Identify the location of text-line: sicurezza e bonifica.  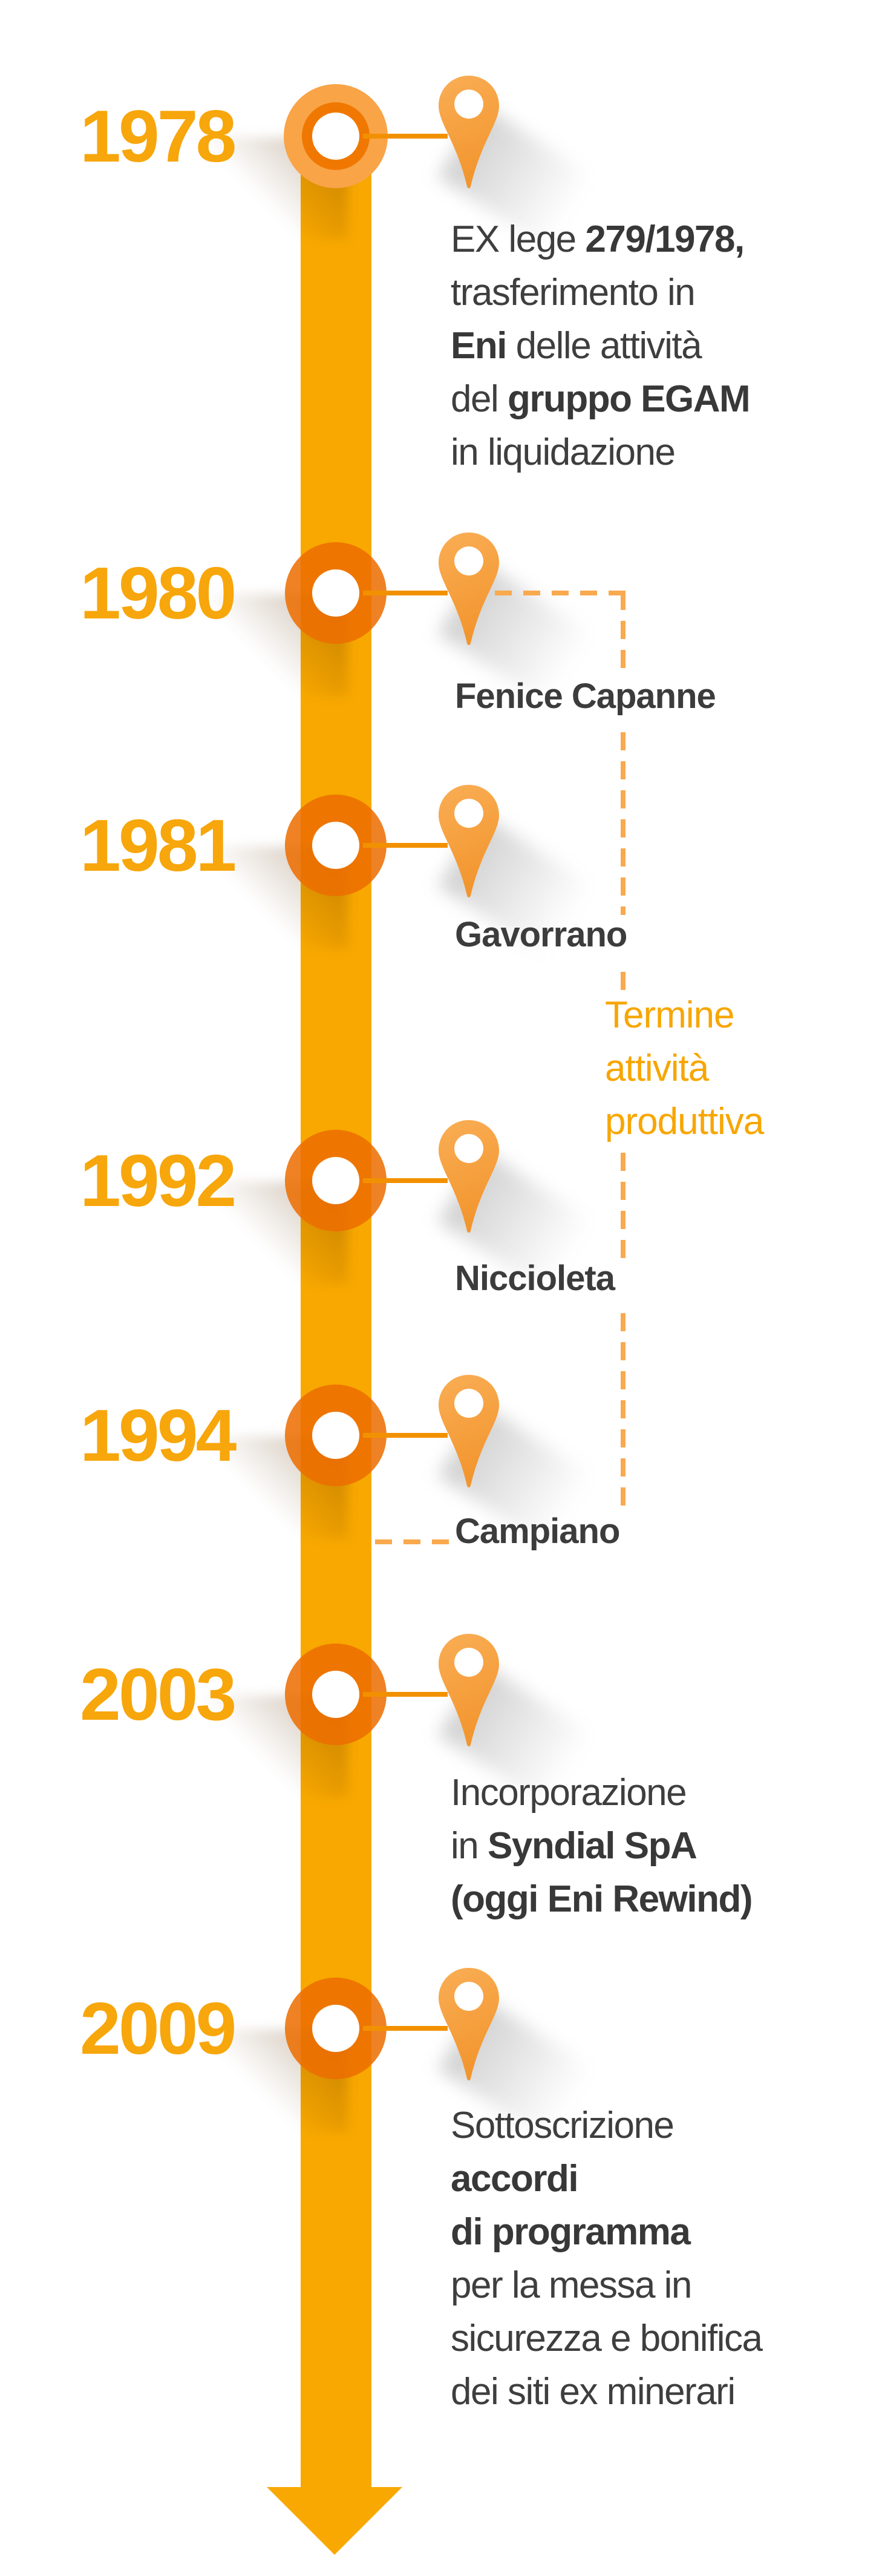
(607, 2338).